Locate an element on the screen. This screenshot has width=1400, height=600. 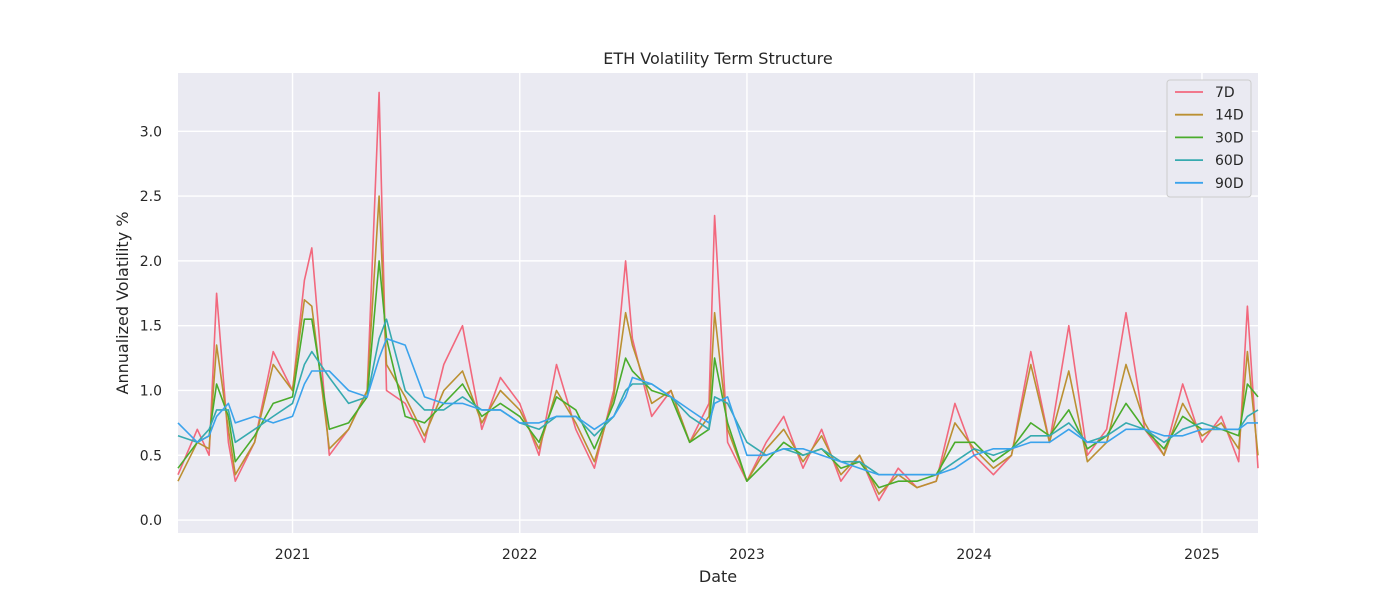
y-tick-label: 2.0 is located at coordinates (151, 262).